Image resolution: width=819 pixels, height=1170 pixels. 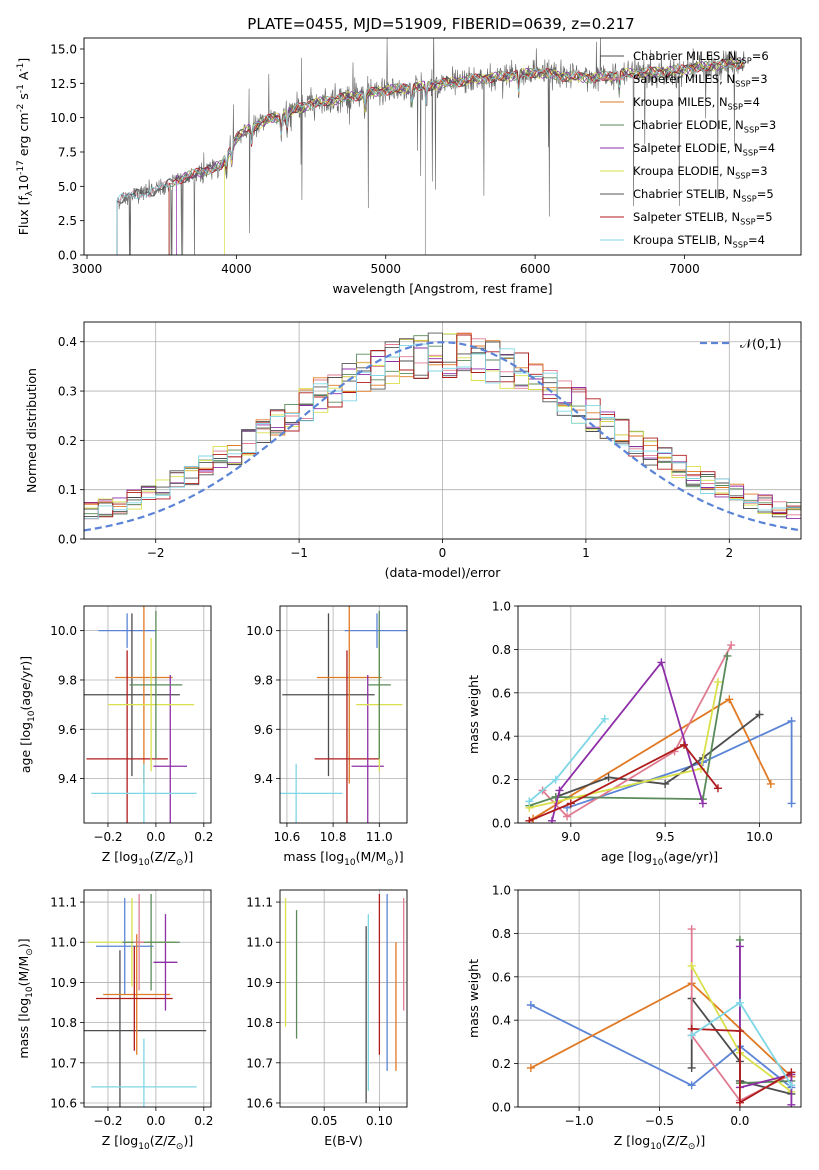 What do you see at coordinates (441, 436) in the screenshot?
I see `normal-reference-curve` at bounding box center [441, 436].